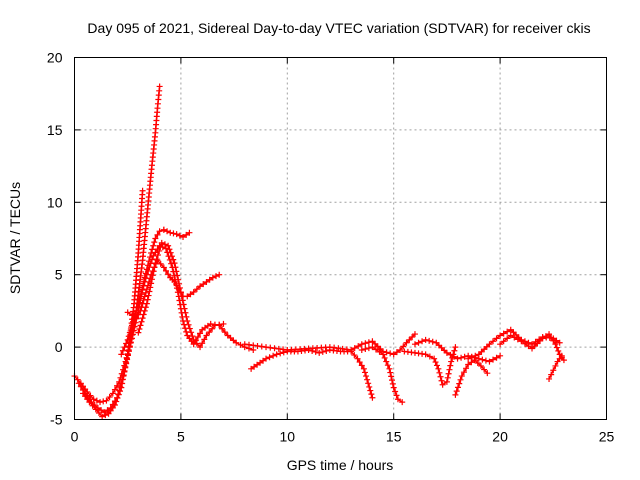  Describe the element at coordinates (181, 437) in the screenshot. I see `x-tick-label: 5` at that location.